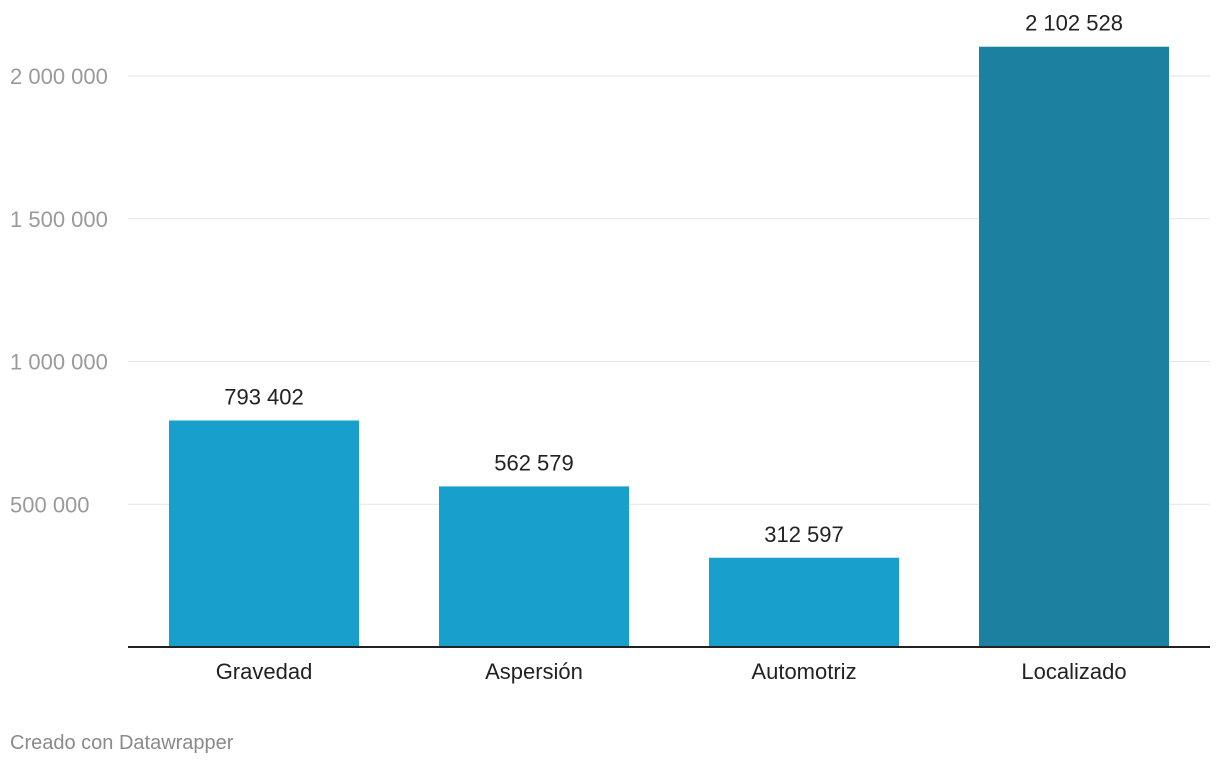 The height and width of the screenshot is (768, 1220). What do you see at coordinates (1073, 671) in the screenshot?
I see `x-tick-label: Localizado` at bounding box center [1073, 671].